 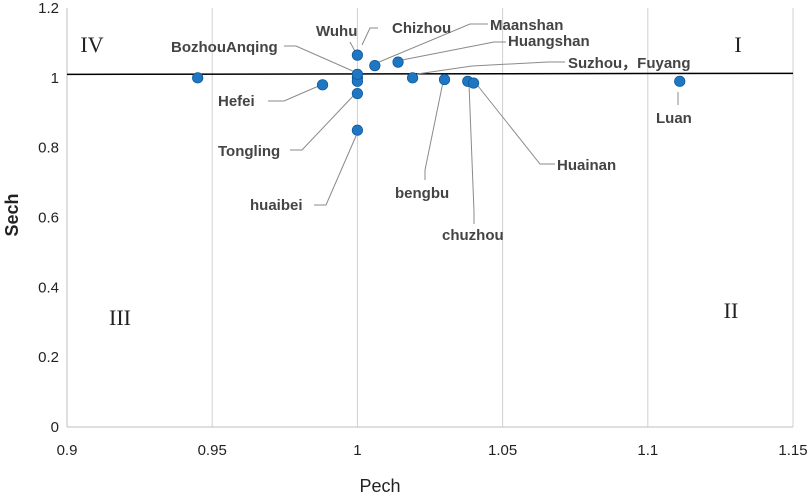 What do you see at coordinates (629, 63) in the screenshot?
I see `point-label: Suzhou，Fuyang` at bounding box center [629, 63].